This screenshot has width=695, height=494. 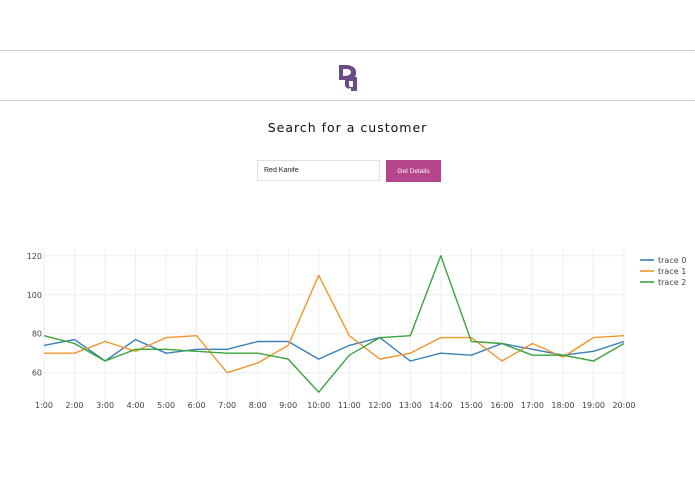 What do you see at coordinates (258, 405) in the screenshot?
I see `x-tick-label: 8:00` at bounding box center [258, 405].